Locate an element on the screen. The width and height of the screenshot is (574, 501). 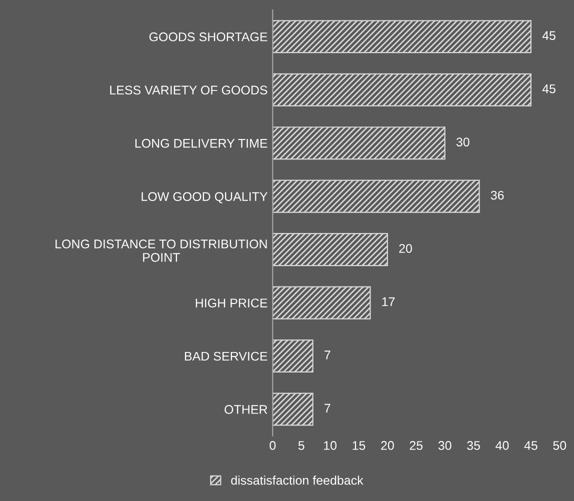
x-tick-label: 40 is located at coordinates (502, 445).